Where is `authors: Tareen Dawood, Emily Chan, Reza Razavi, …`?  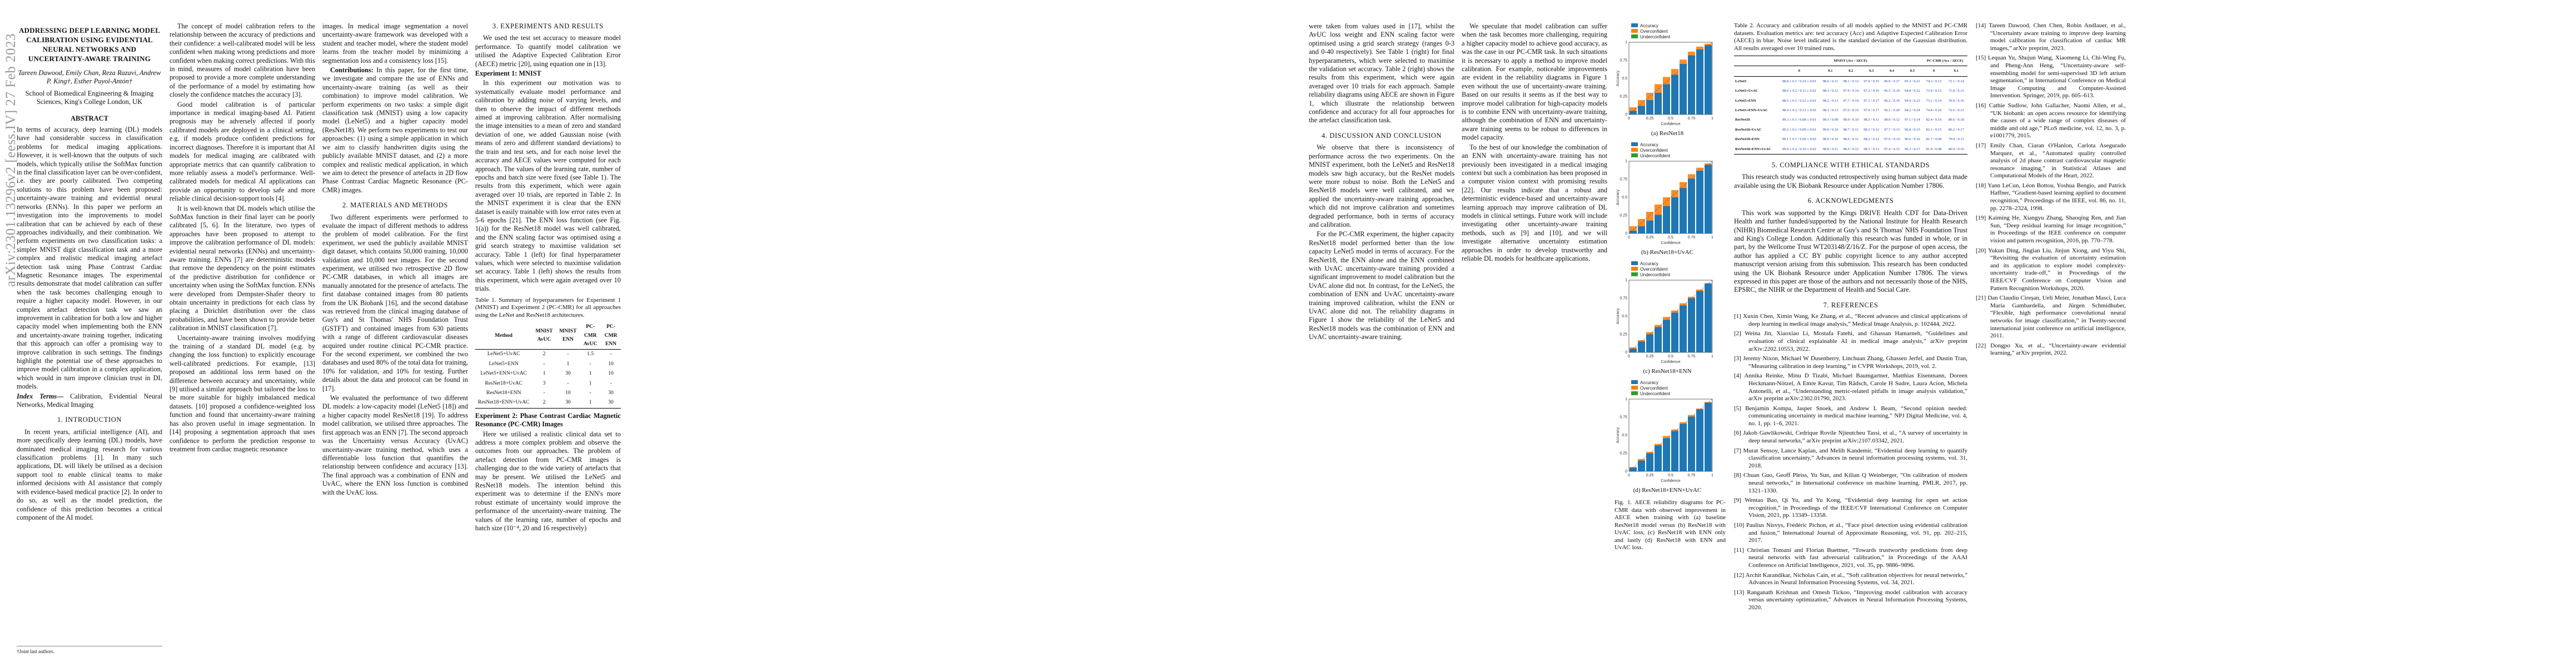
authors: Tareen Dawood, Emily Chan, Reza Razavi, … is located at coordinates (89, 77).